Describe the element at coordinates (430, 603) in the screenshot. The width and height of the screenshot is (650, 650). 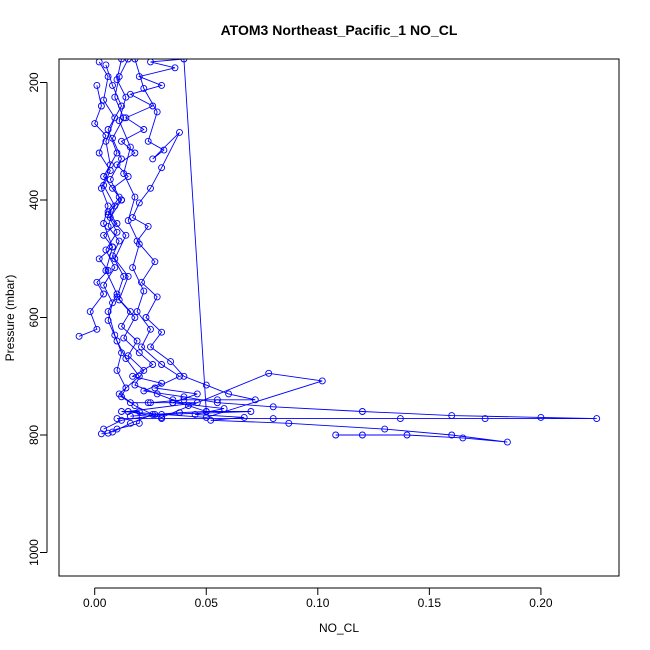
I see `x-tick-label: 0.15` at that location.